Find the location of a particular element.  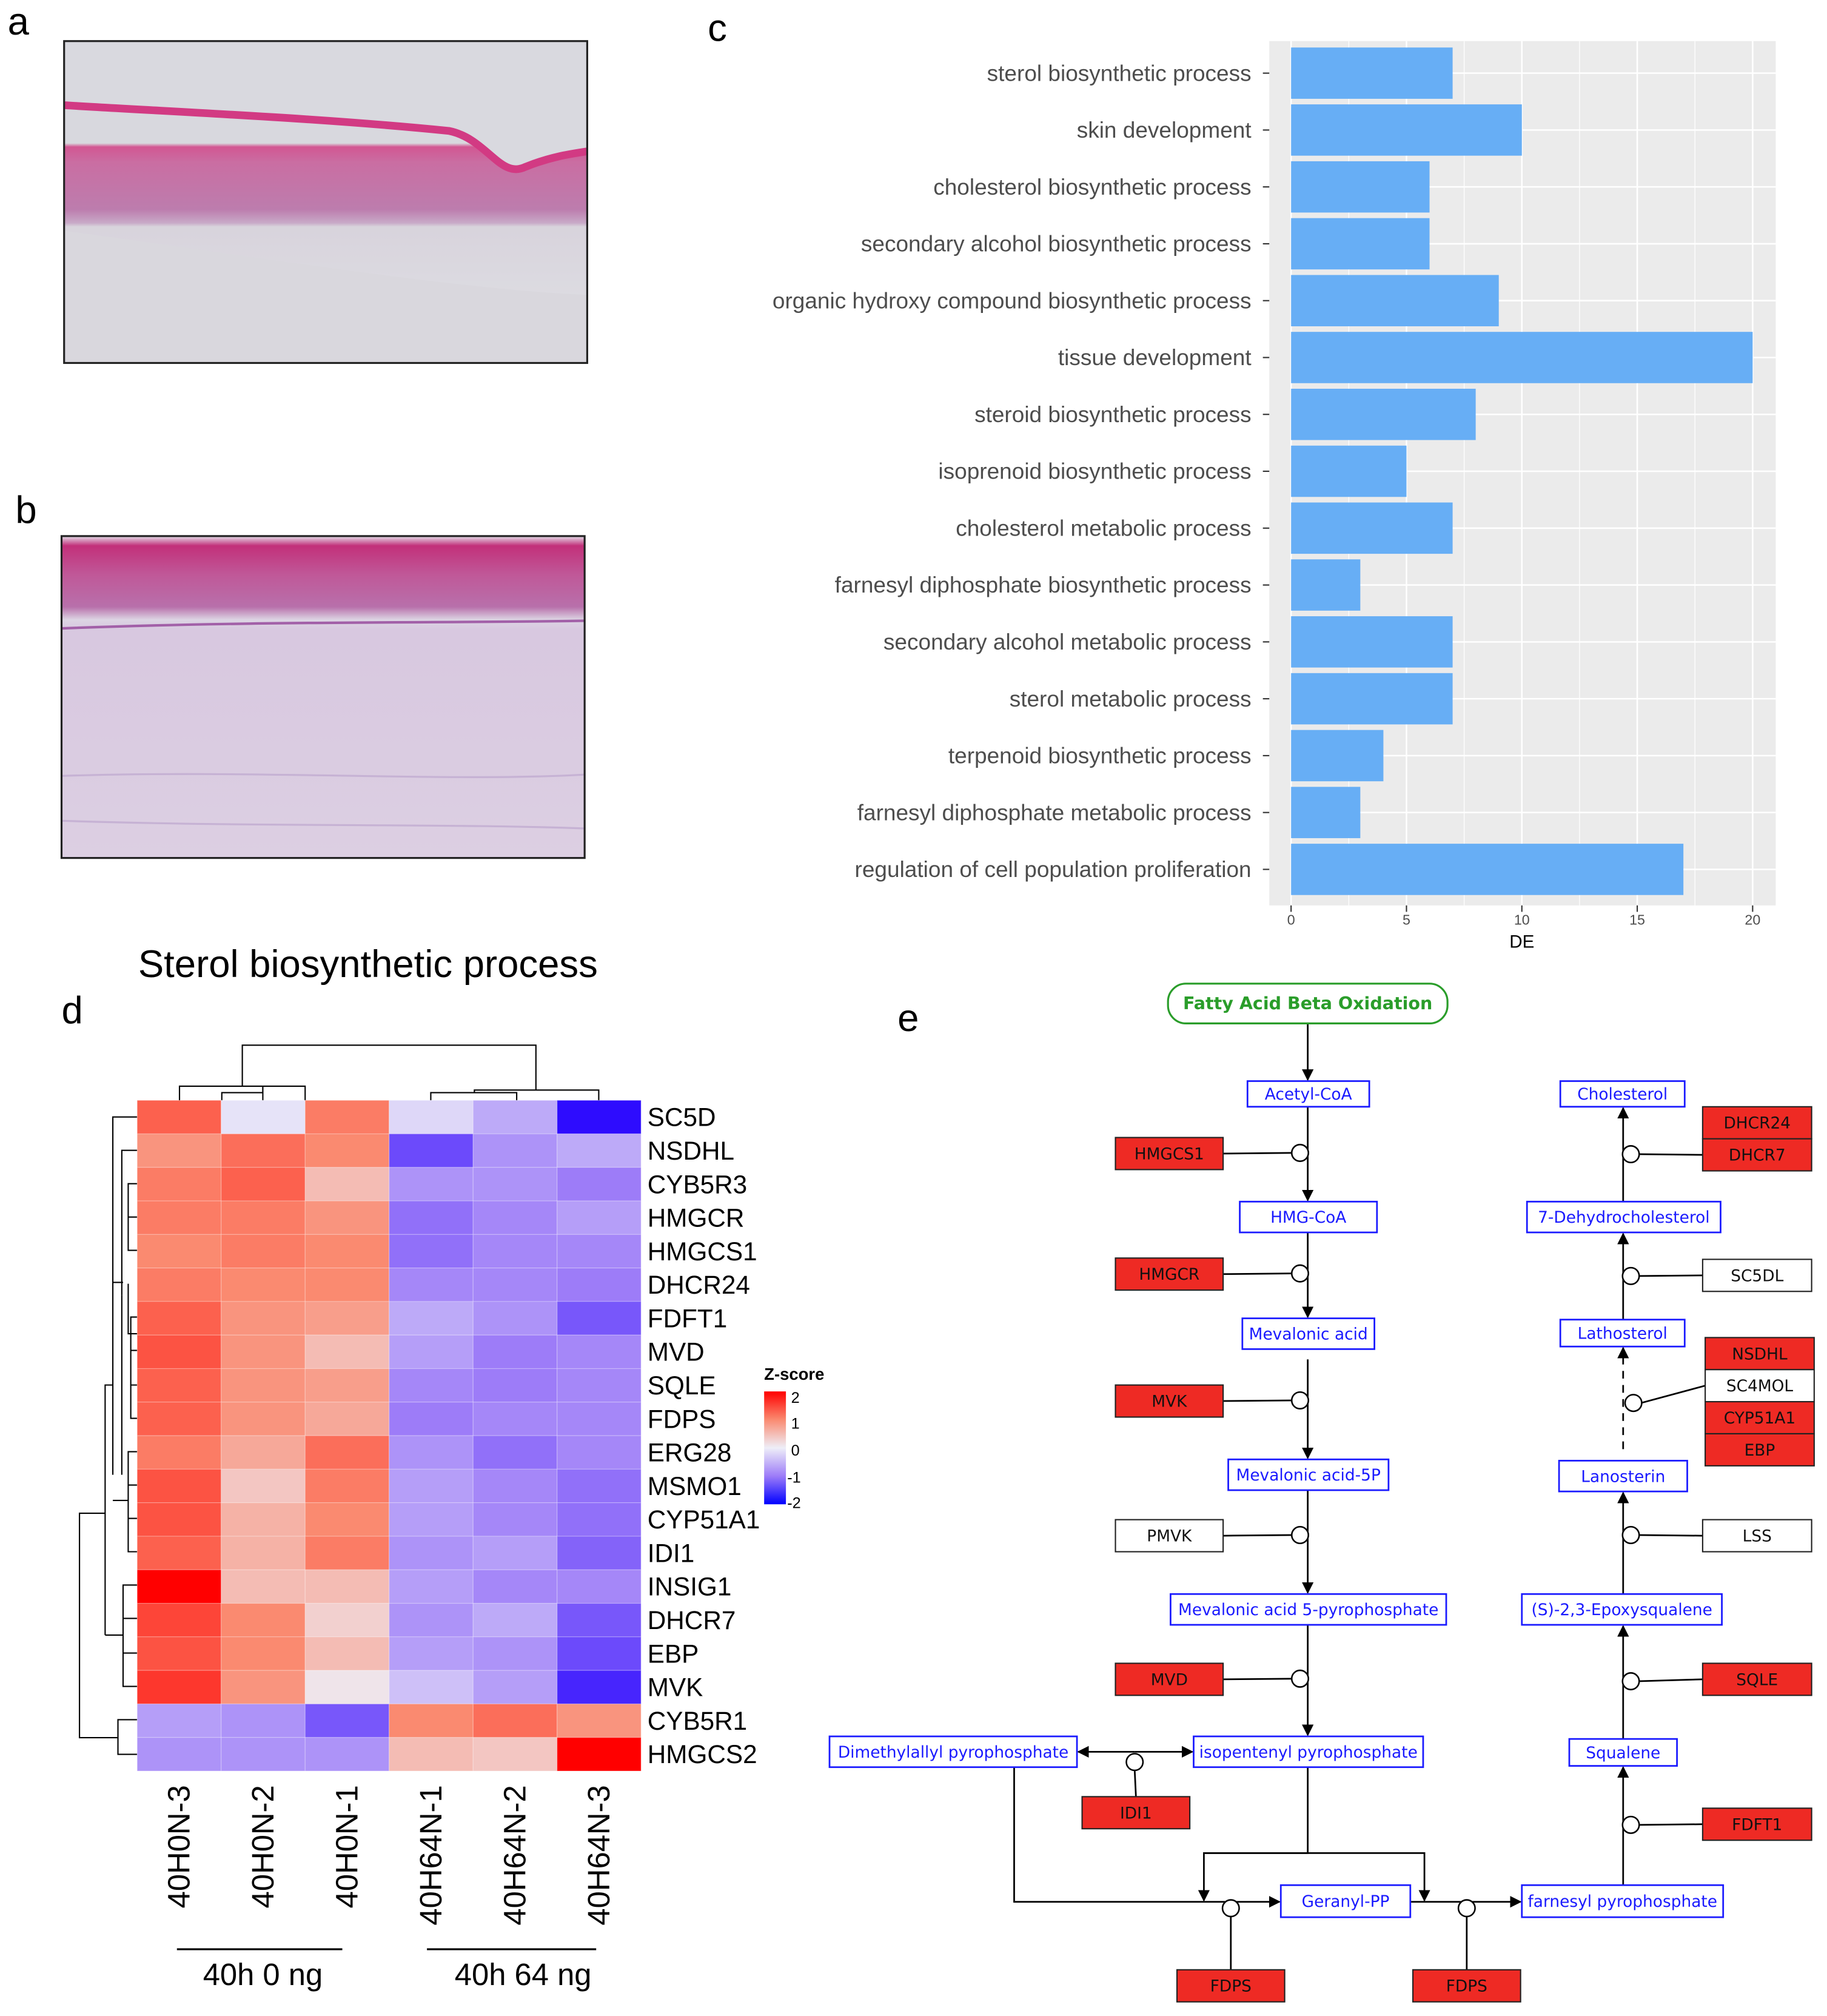

x-axis-label: DE is located at coordinates (1522, 942).